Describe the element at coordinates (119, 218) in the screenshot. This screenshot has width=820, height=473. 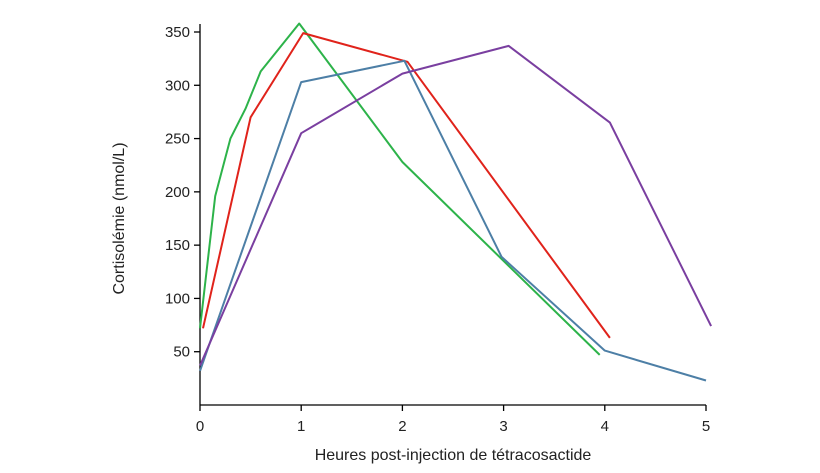
I see `y-axis-title: Cortisolémie (nmol/L)` at that location.